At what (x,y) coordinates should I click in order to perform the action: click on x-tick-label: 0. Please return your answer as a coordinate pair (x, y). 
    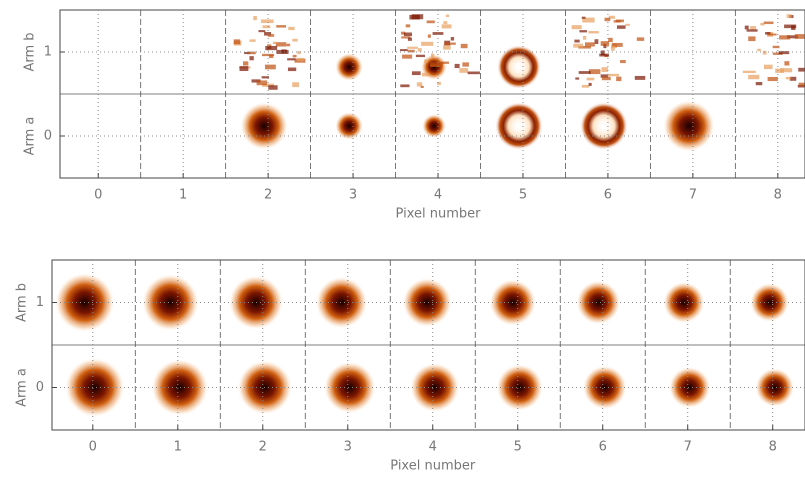
    Looking at the image, I should click on (98, 195).